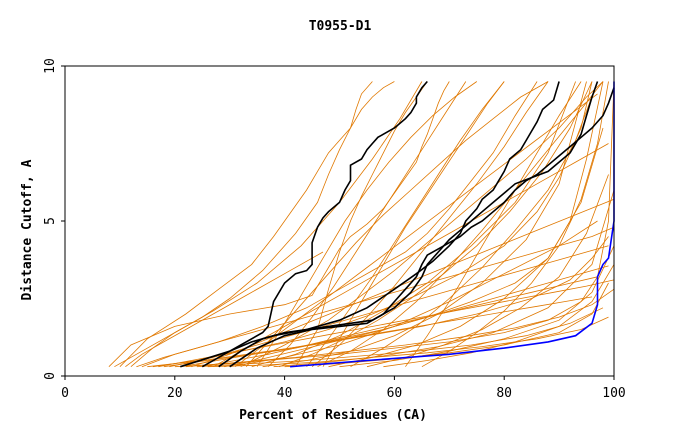 This screenshot has height=440, width=680. Describe the element at coordinates (285, 393) in the screenshot. I see `x-tick-label-40: 40` at that location.